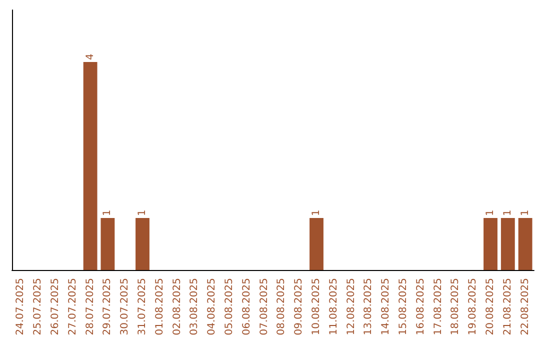  What do you see at coordinates (264, 307) in the screenshot?
I see `x-tick-label: 07.08.2025` at bounding box center [264, 307].